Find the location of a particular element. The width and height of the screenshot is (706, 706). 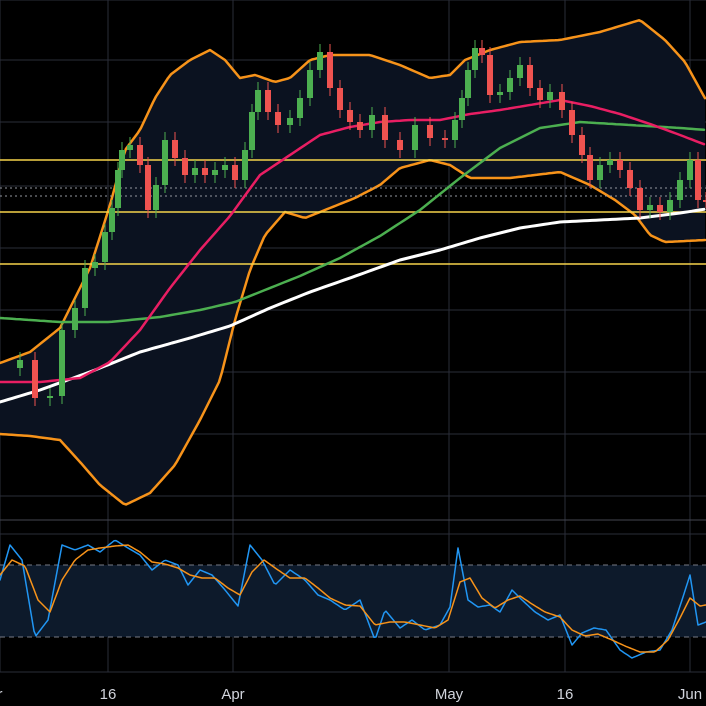

x-tick-label: r is located at coordinates (1, 694).